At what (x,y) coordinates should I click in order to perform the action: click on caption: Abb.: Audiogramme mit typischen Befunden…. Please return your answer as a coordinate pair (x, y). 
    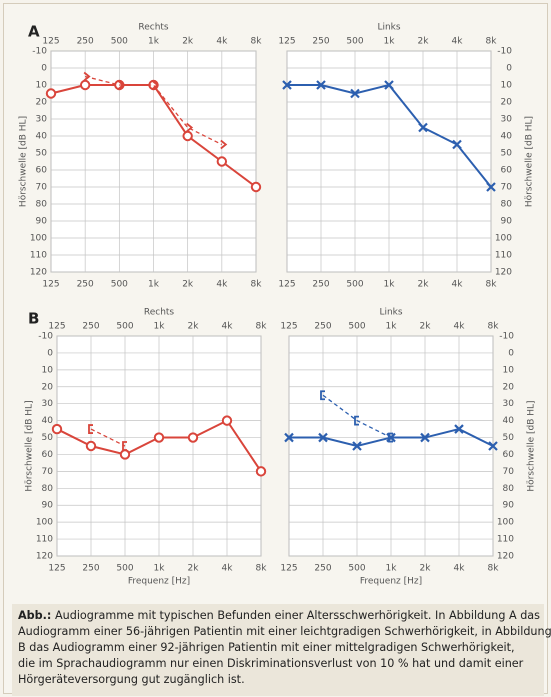
    Looking at the image, I should click on (281, 650).